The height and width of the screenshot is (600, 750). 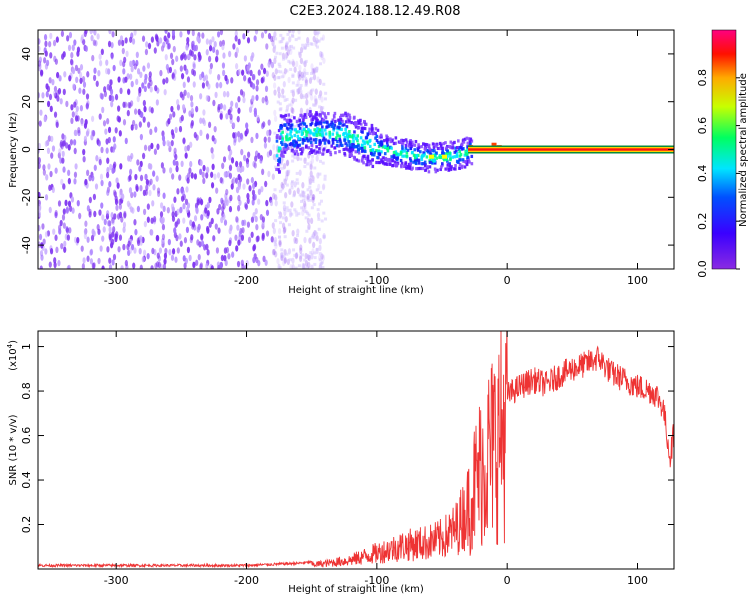 I want to click on snr-y-scale: (x104), so click(x=12, y=355).